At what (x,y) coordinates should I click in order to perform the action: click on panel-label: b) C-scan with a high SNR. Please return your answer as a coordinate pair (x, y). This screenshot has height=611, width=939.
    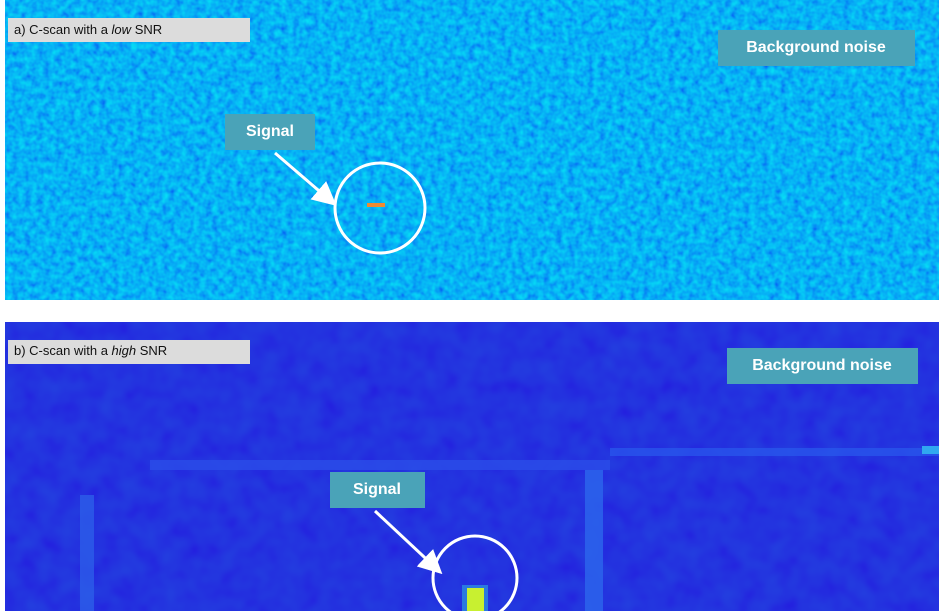
    Looking at the image, I should click on (90, 350).